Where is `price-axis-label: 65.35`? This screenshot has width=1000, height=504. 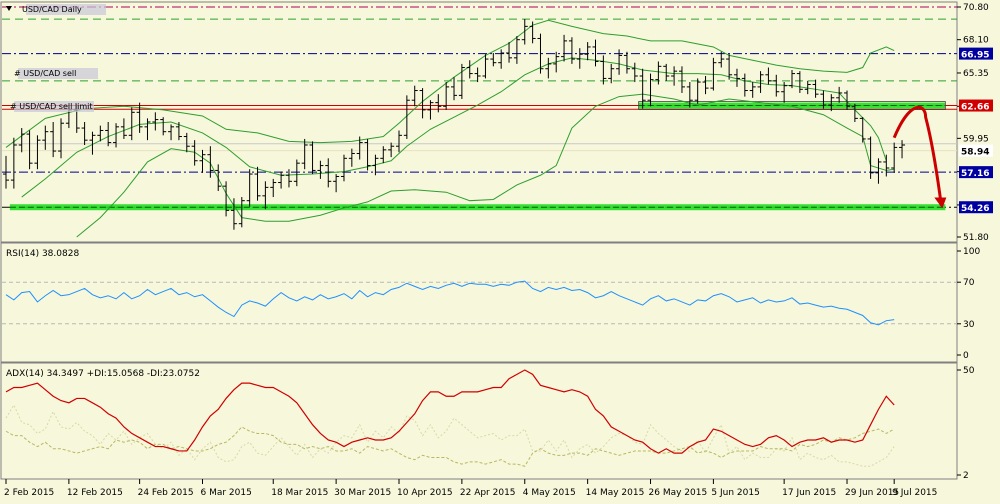 price-axis-label: 65.35 is located at coordinates (976, 74).